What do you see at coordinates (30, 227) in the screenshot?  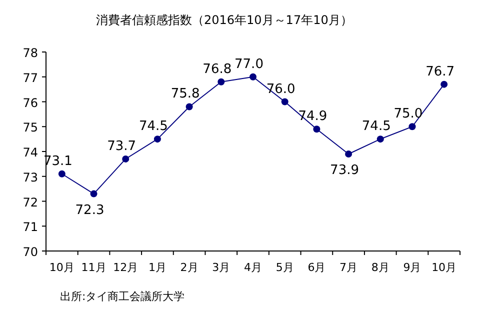 I see `y-tick-label: 71` at bounding box center [30, 227].